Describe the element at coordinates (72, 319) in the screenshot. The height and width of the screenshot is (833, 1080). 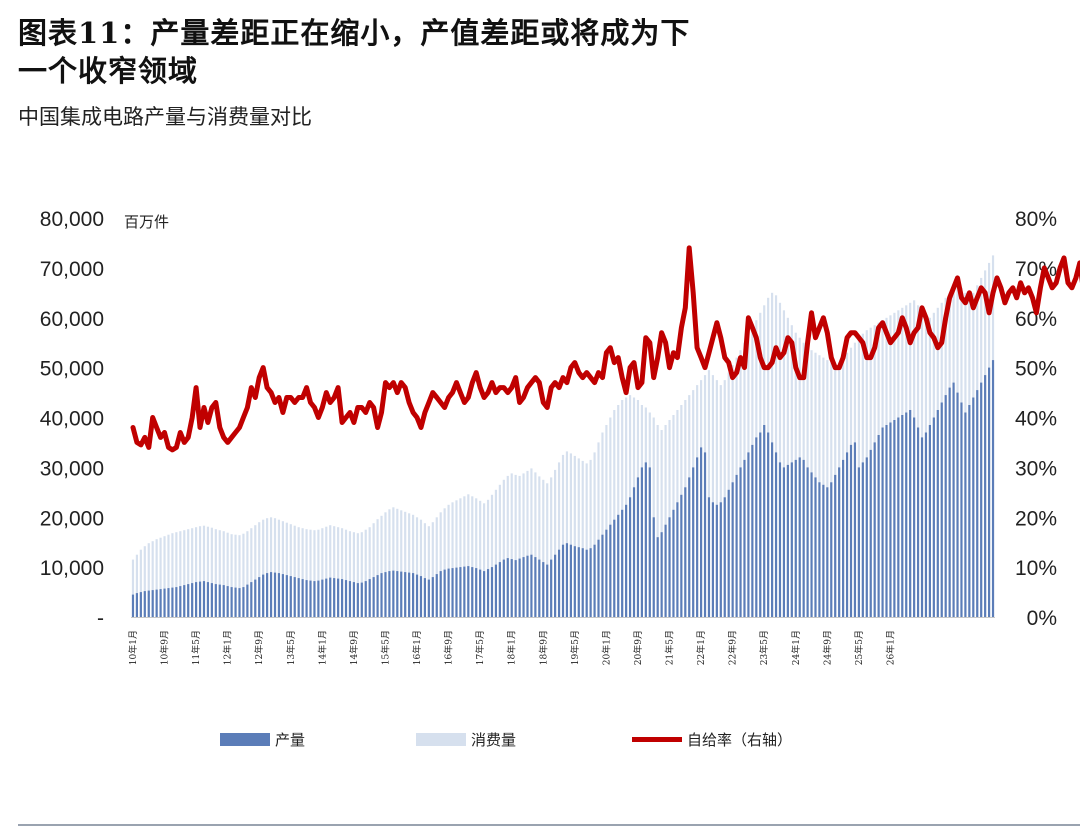
I see `left-tick-label: 60,000` at that location.